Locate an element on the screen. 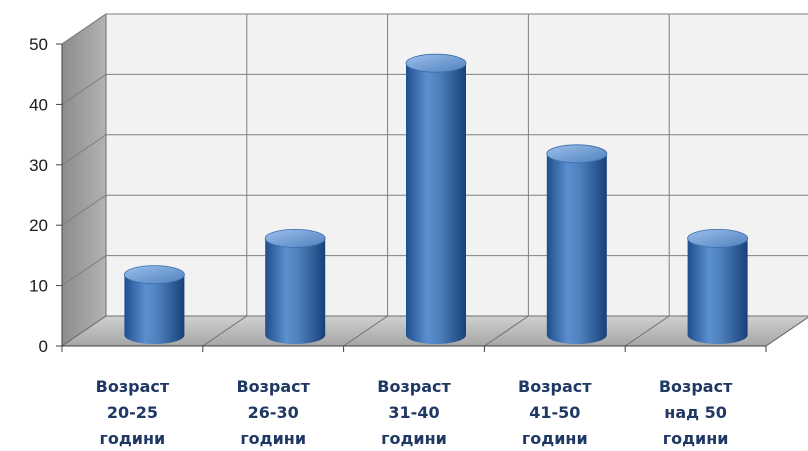  x-category-label: Возраст 41-50 години is located at coordinates (555, 412).